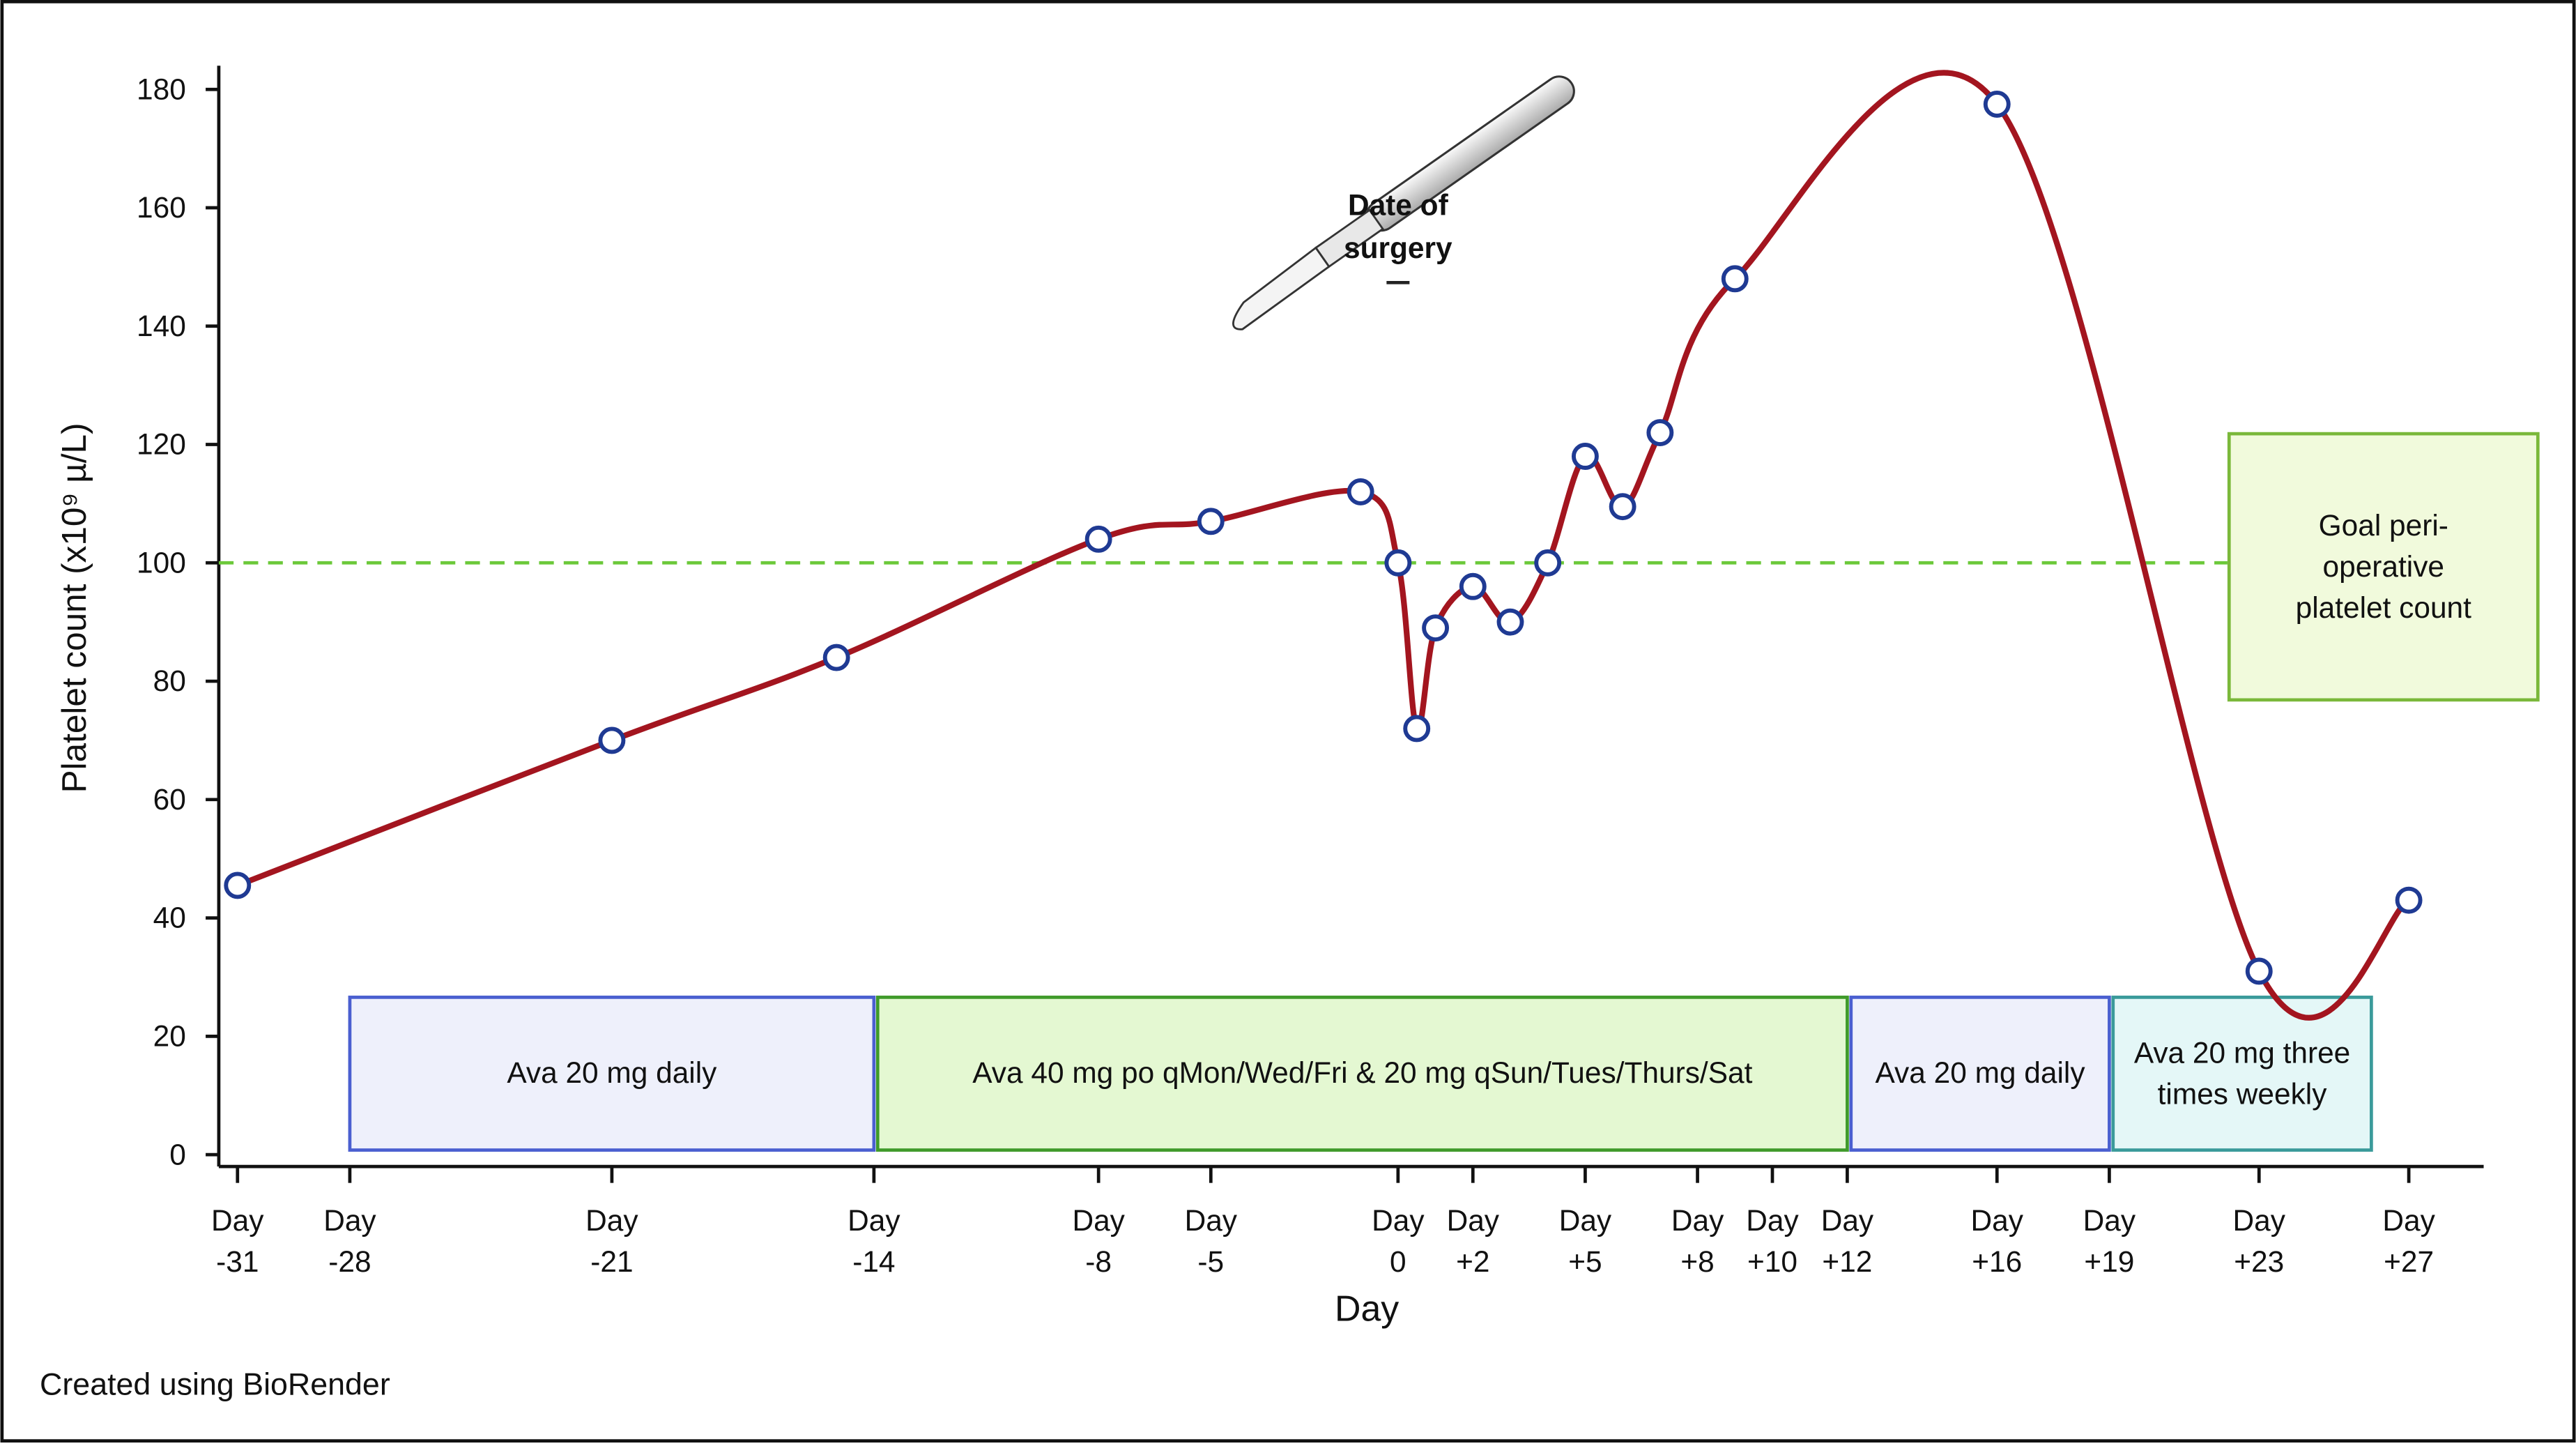 Image resolution: width=2576 pixels, height=1446 pixels. What do you see at coordinates (1997, 1241) in the screenshot?
I see `x-tick-label: Day +16` at bounding box center [1997, 1241].